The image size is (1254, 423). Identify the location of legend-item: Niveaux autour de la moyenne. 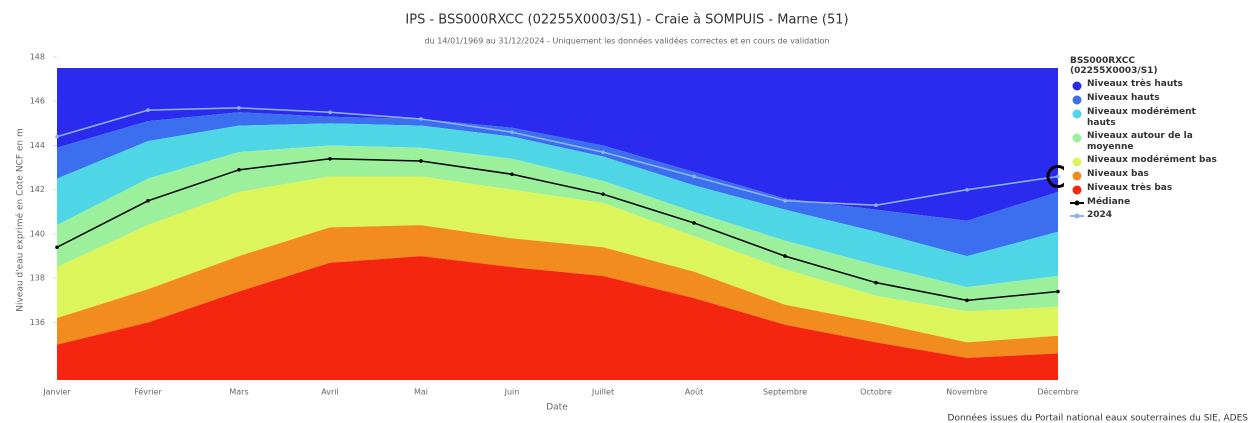
(1145, 142).